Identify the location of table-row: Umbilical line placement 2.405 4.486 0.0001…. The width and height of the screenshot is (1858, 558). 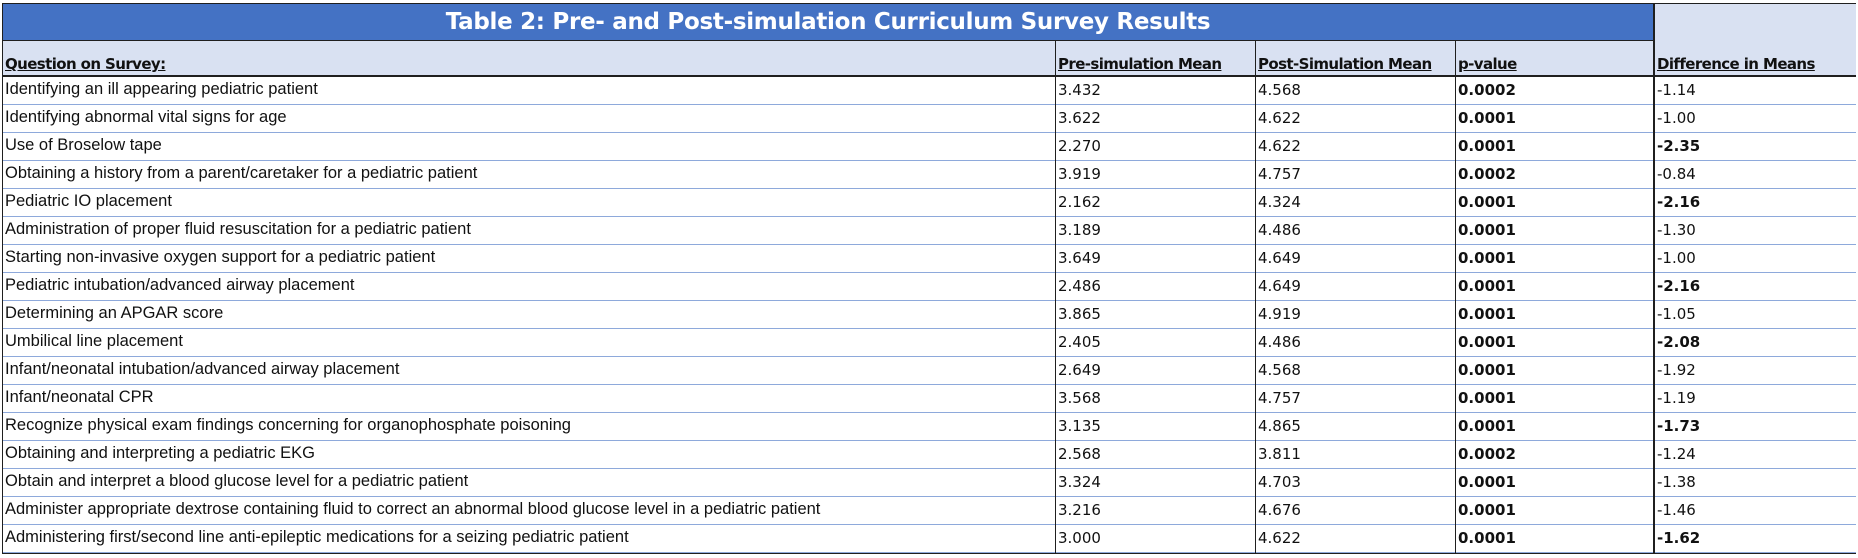
(929, 343).